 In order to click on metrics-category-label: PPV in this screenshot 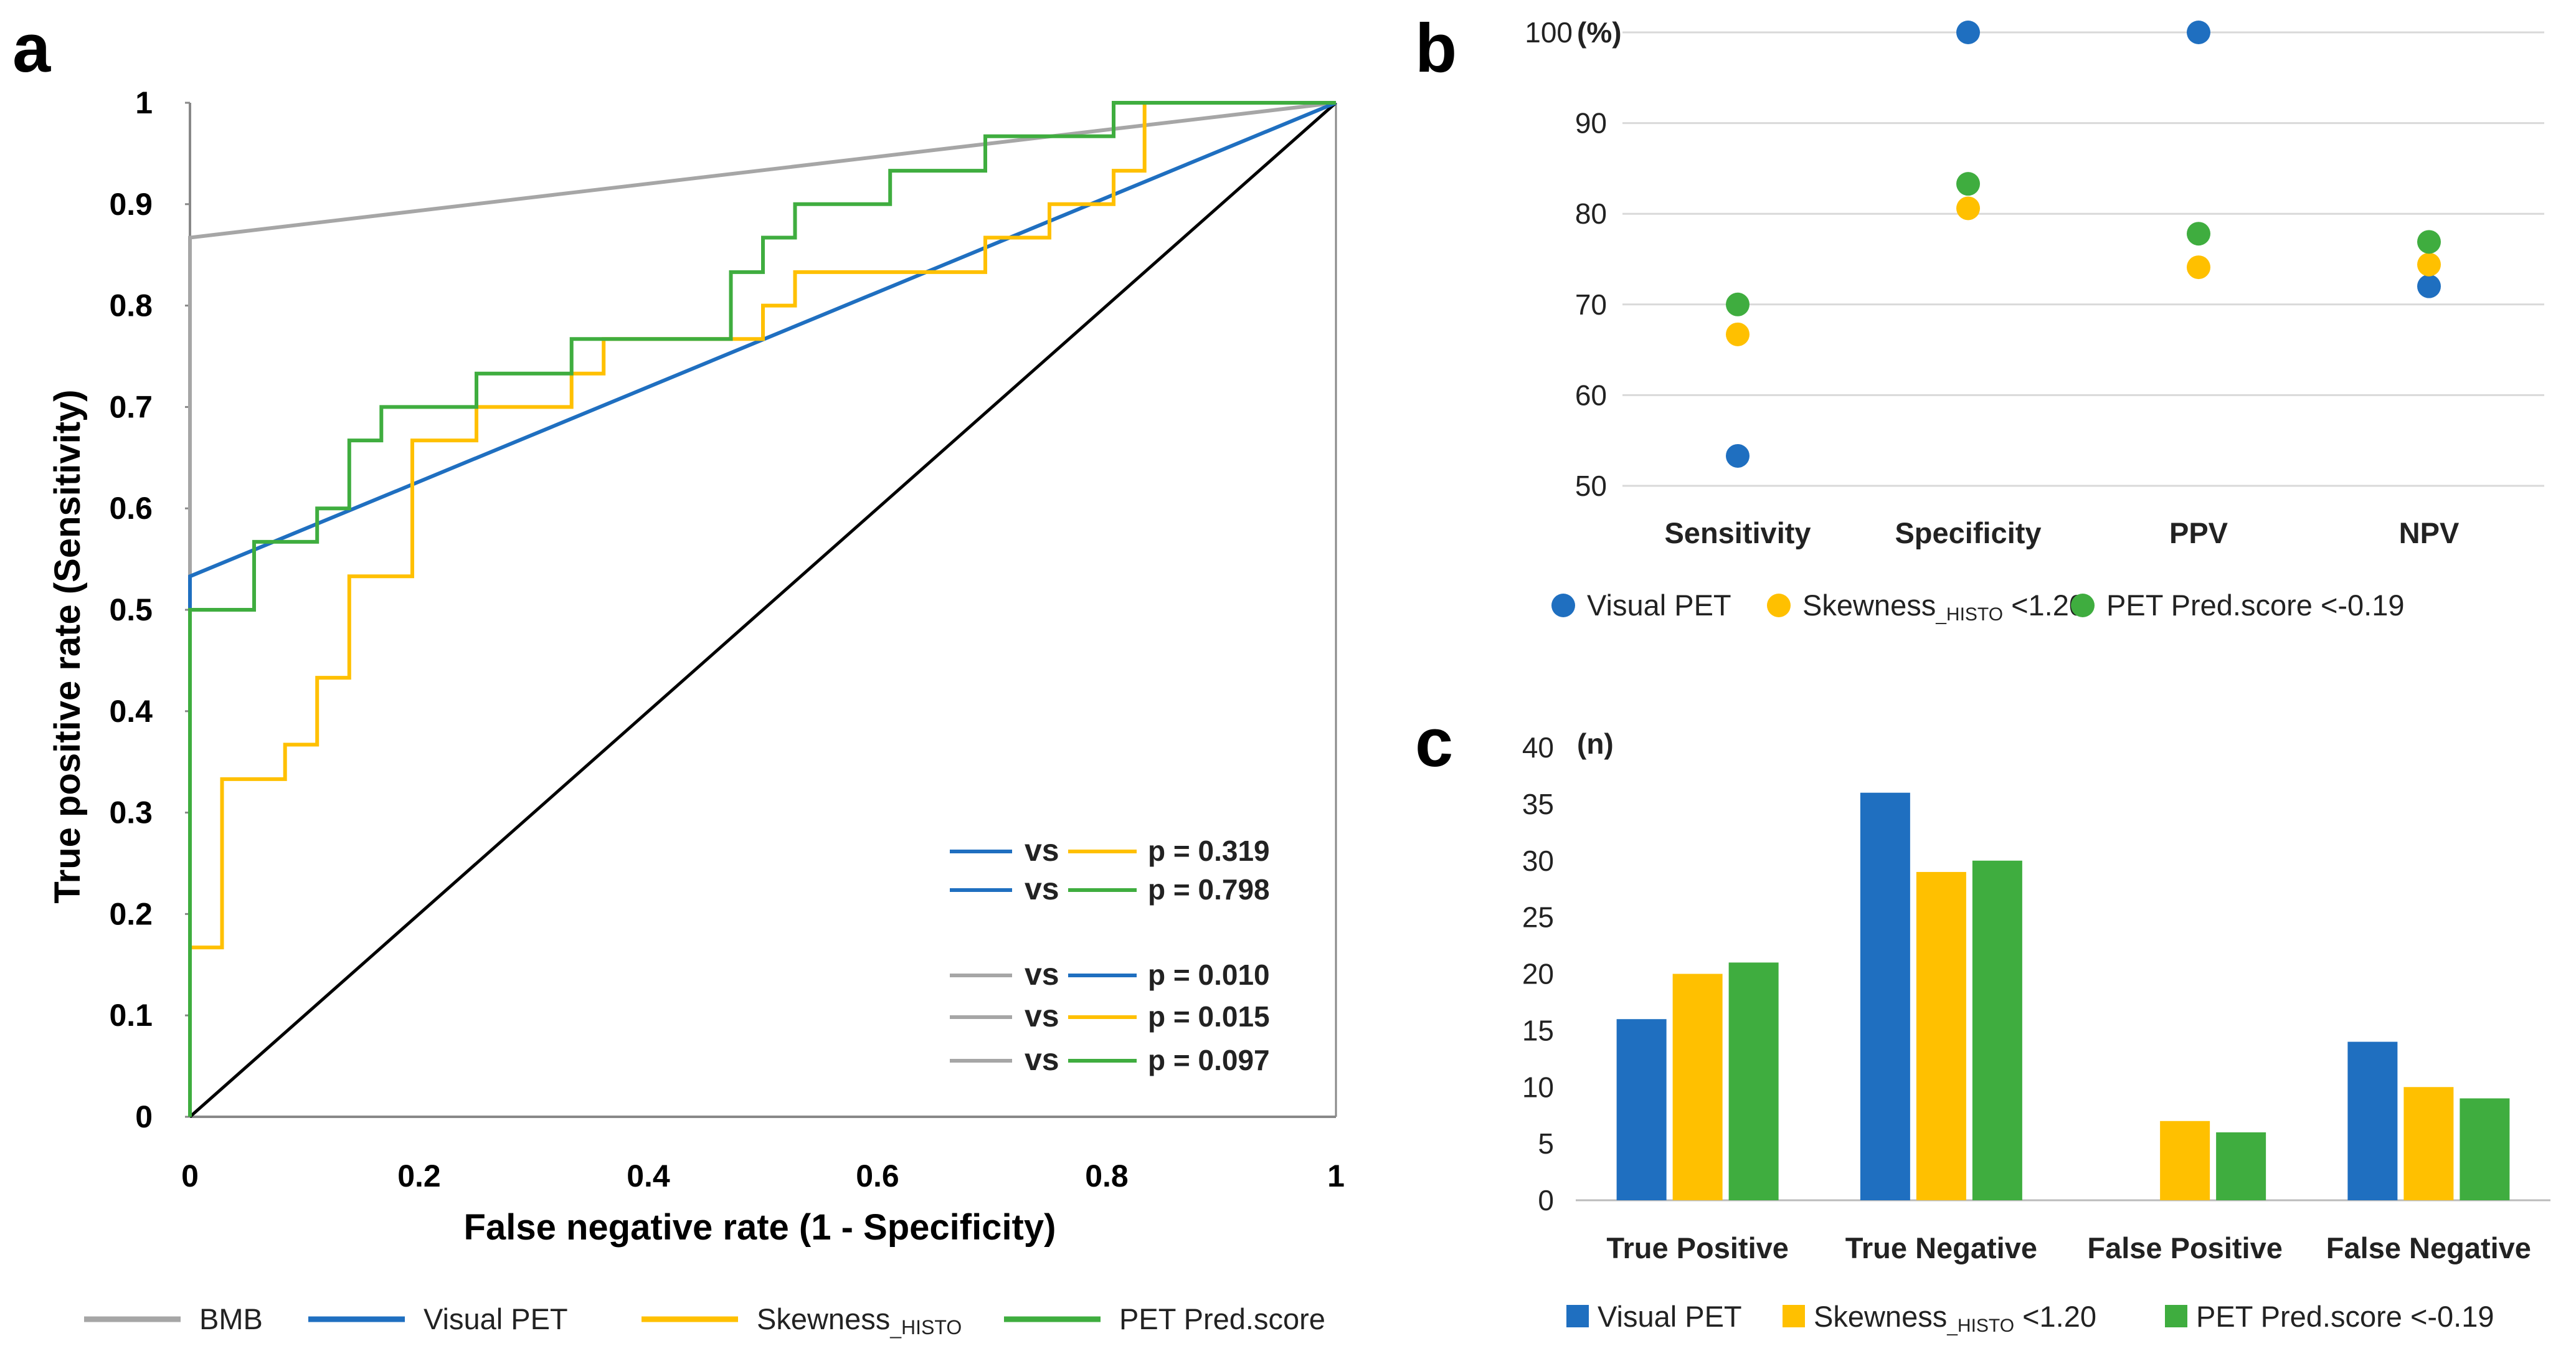, I will do `click(2198, 532)`.